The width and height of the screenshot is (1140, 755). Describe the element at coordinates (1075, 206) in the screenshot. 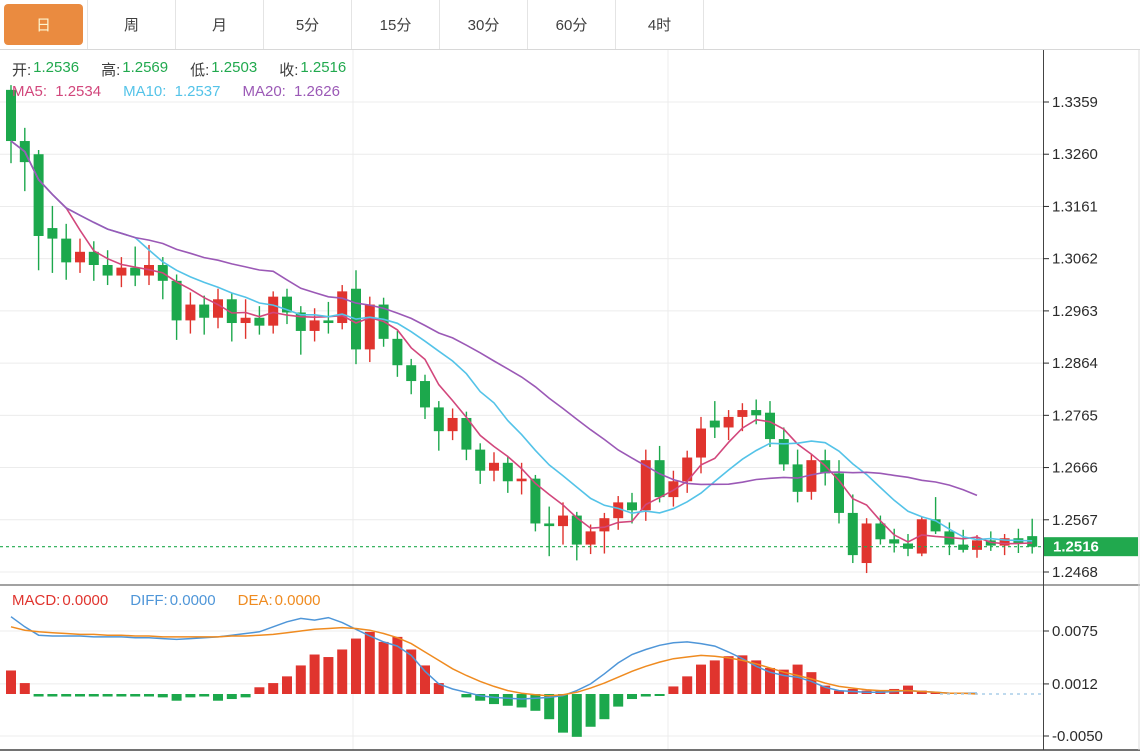

I see `svg-text: 1.3161` at that location.